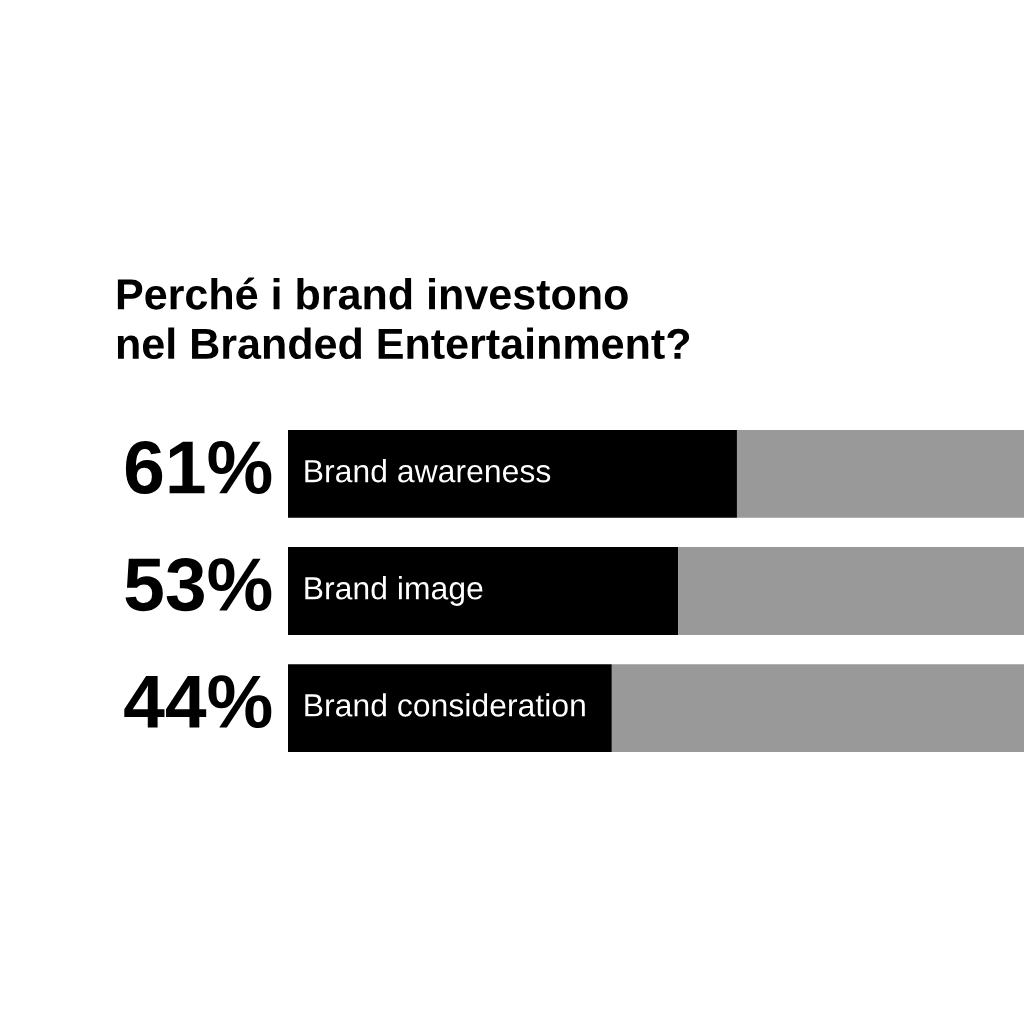  What do you see at coordinates (394, 591) in the screenshot?
I see `y-tick-label: Brand image` at bounding box center [394, 591].